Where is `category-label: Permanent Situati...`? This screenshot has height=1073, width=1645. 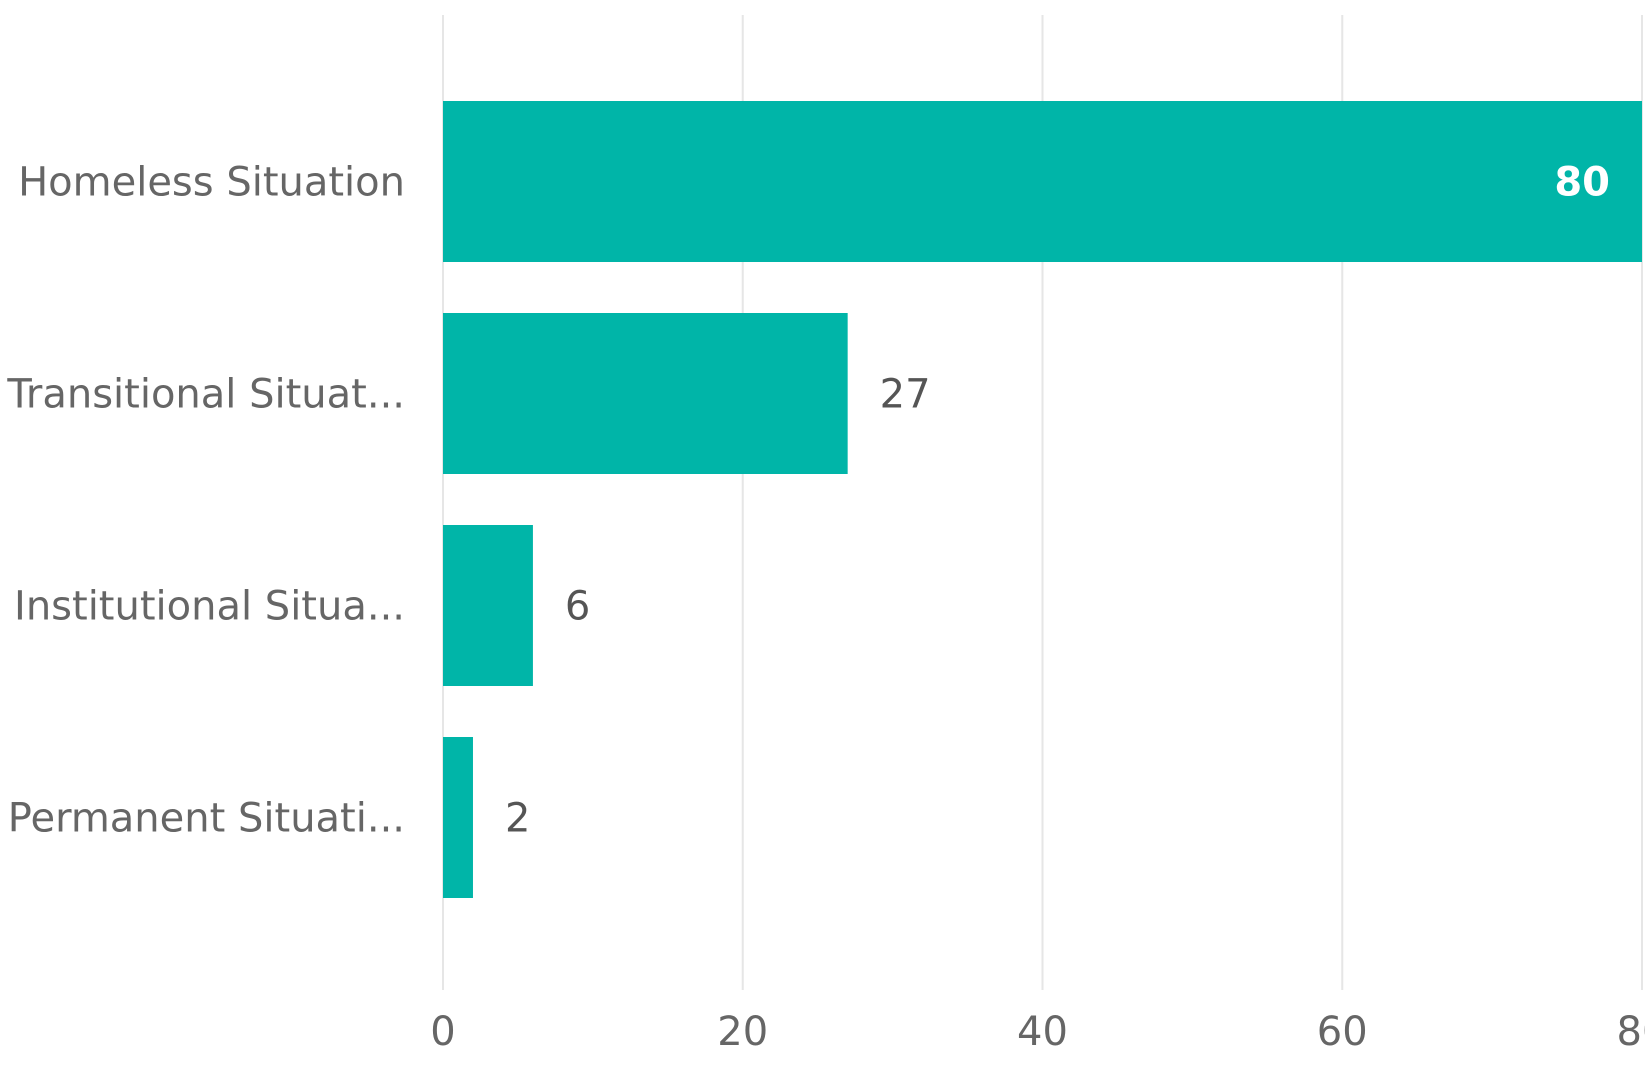 category-label: Permanent Situati... is located at coordinates (206, 819).